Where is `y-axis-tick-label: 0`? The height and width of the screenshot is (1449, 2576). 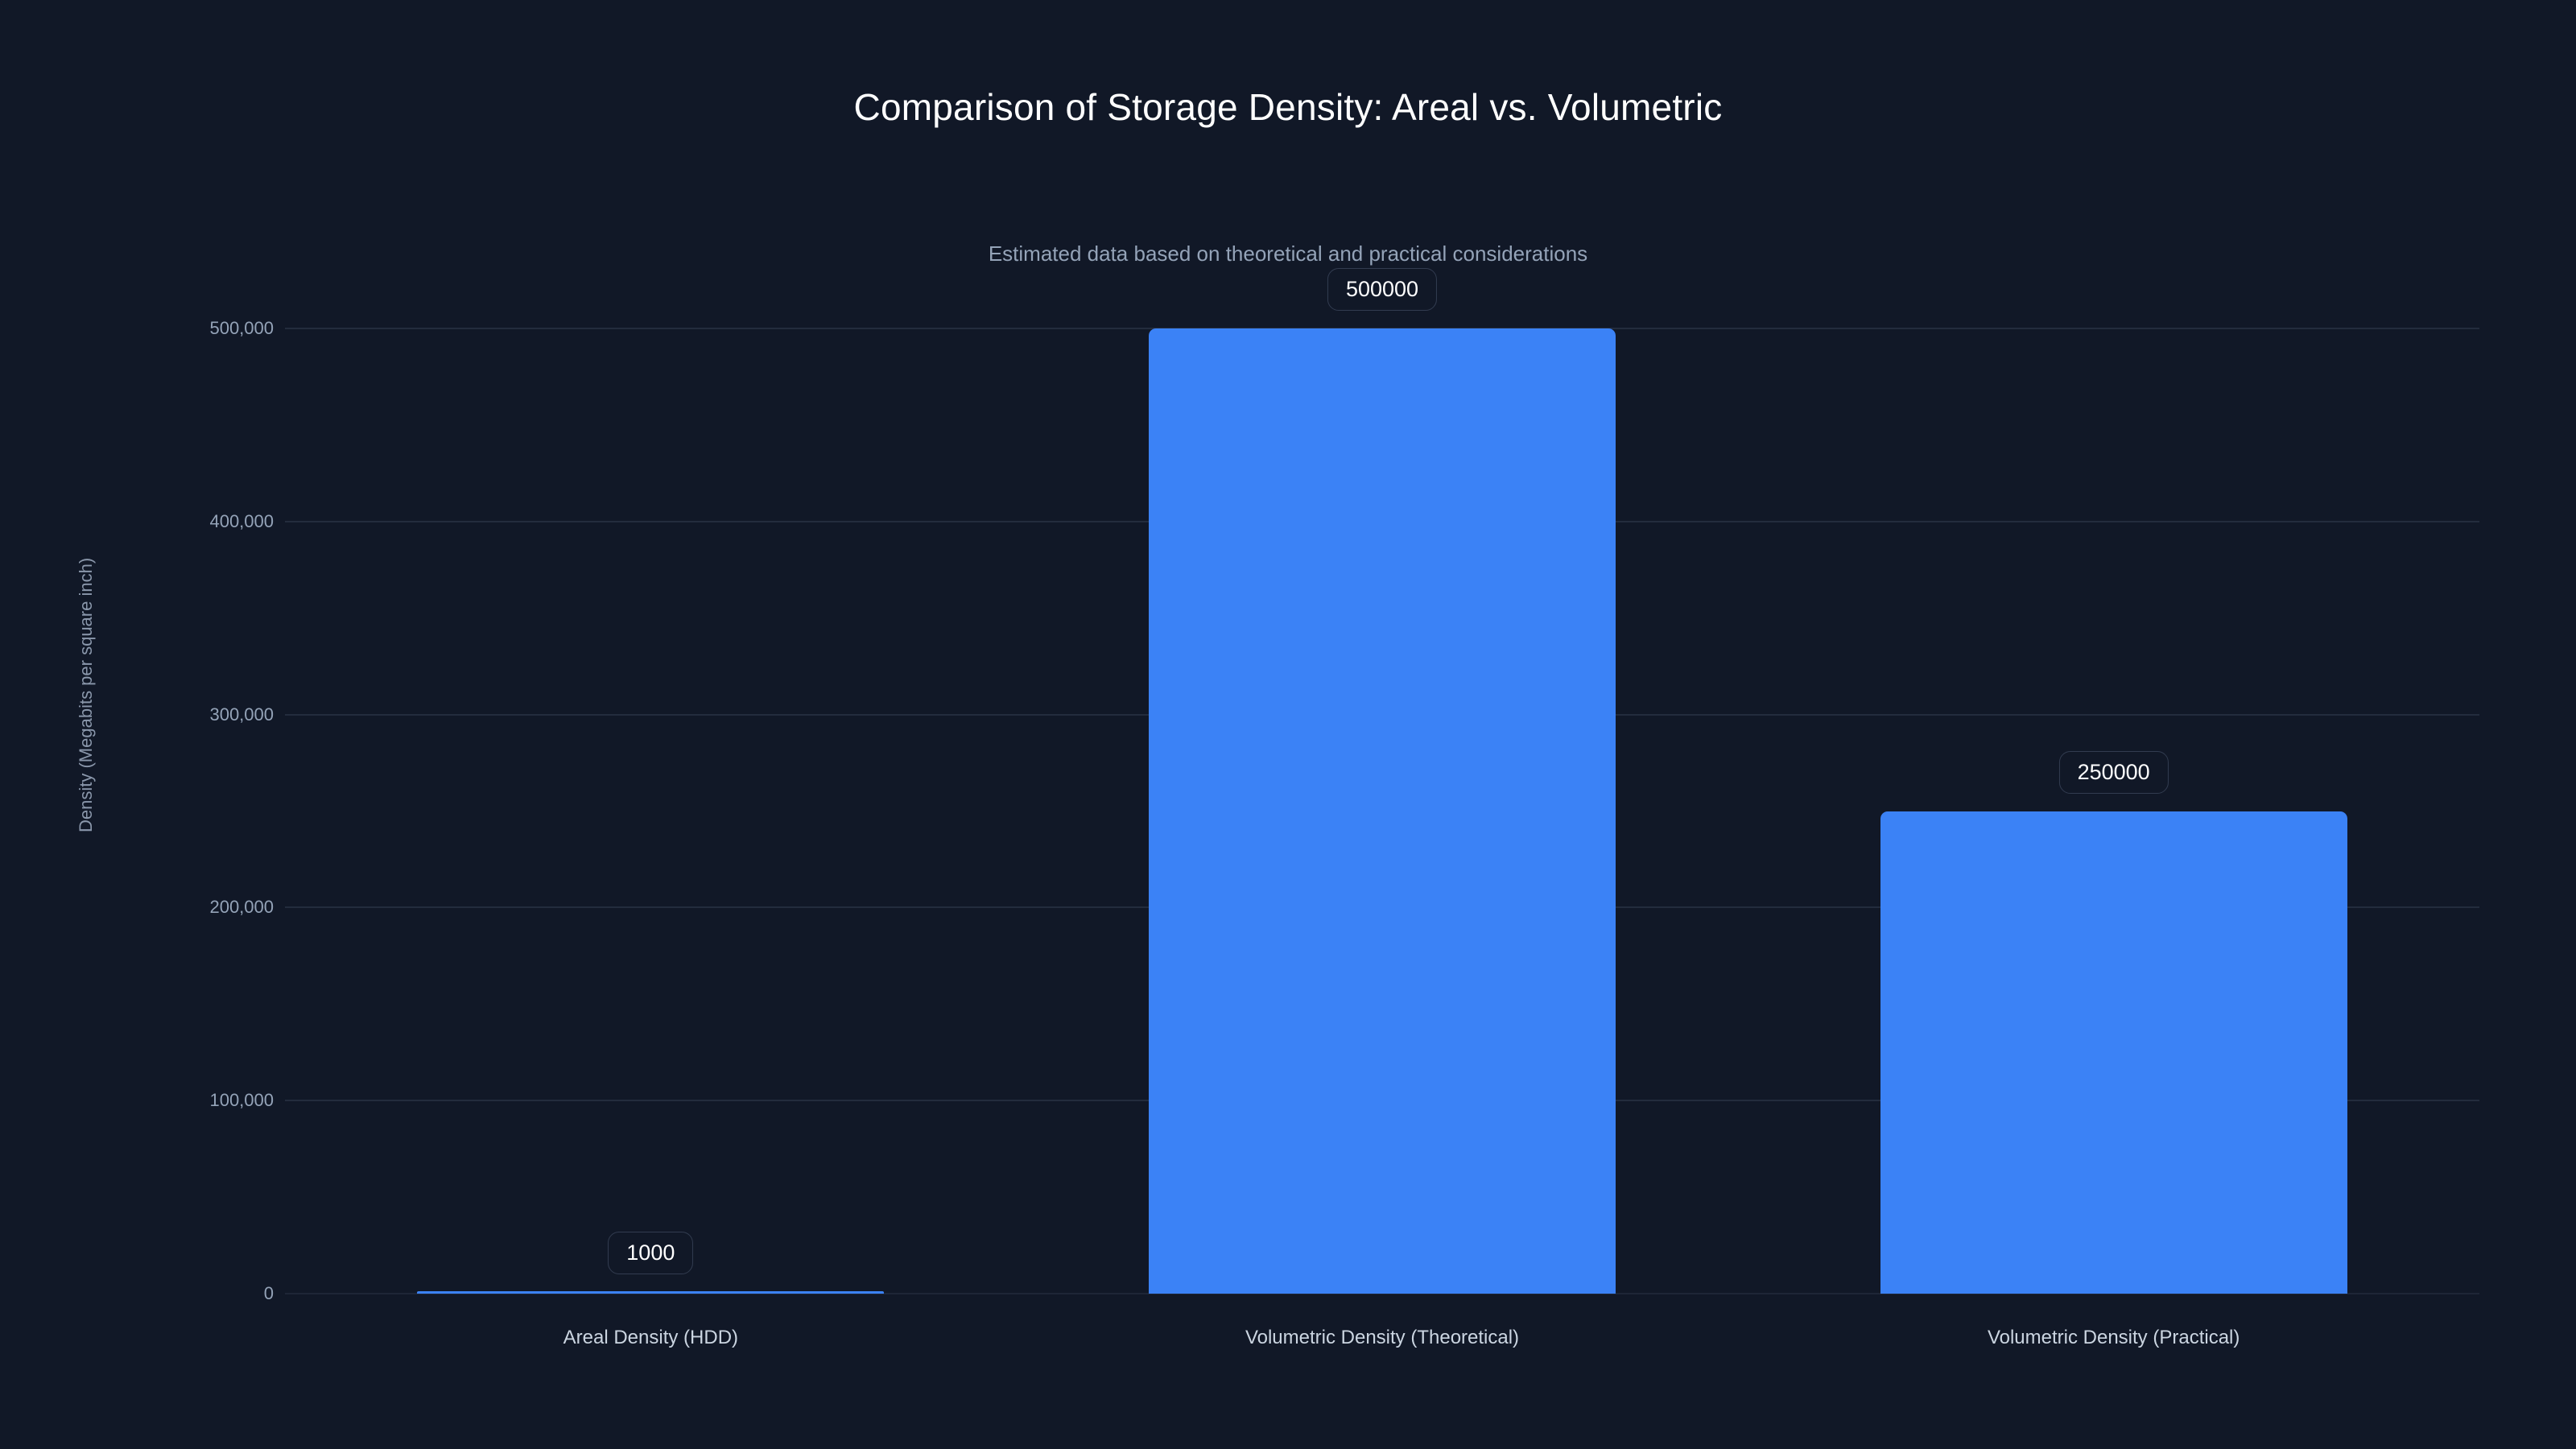
y-axis-tick-label: 0 is located at coordinates (268, 1293).